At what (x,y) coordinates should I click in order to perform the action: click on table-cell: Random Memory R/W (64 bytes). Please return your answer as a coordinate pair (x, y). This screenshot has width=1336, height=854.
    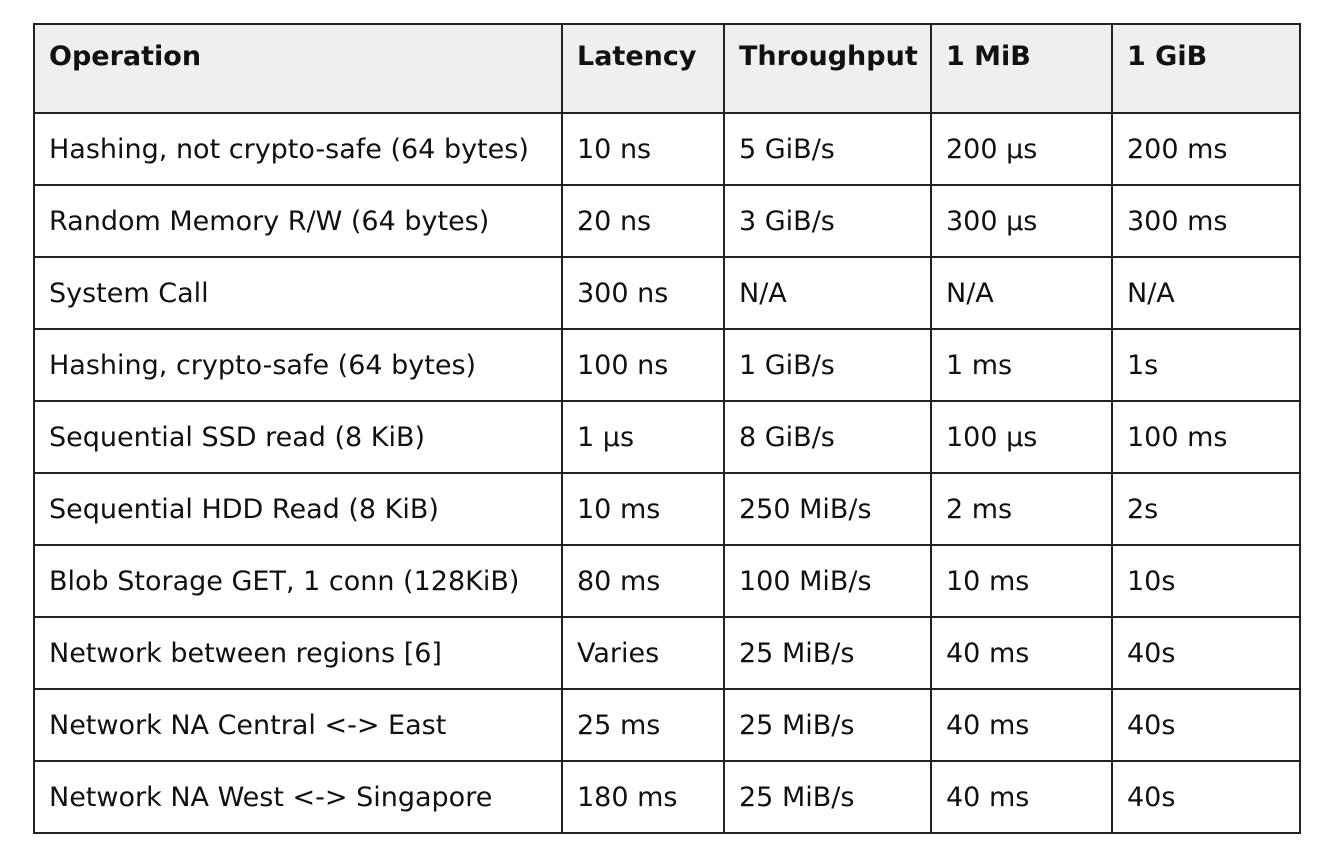
    Looking at the image, I should click on (298, 221).